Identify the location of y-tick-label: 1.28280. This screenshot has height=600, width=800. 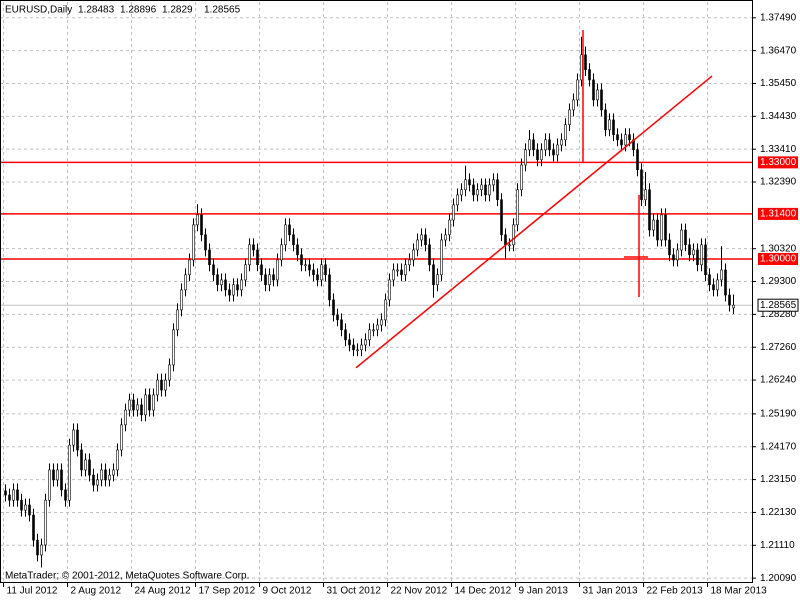
(778, 314).